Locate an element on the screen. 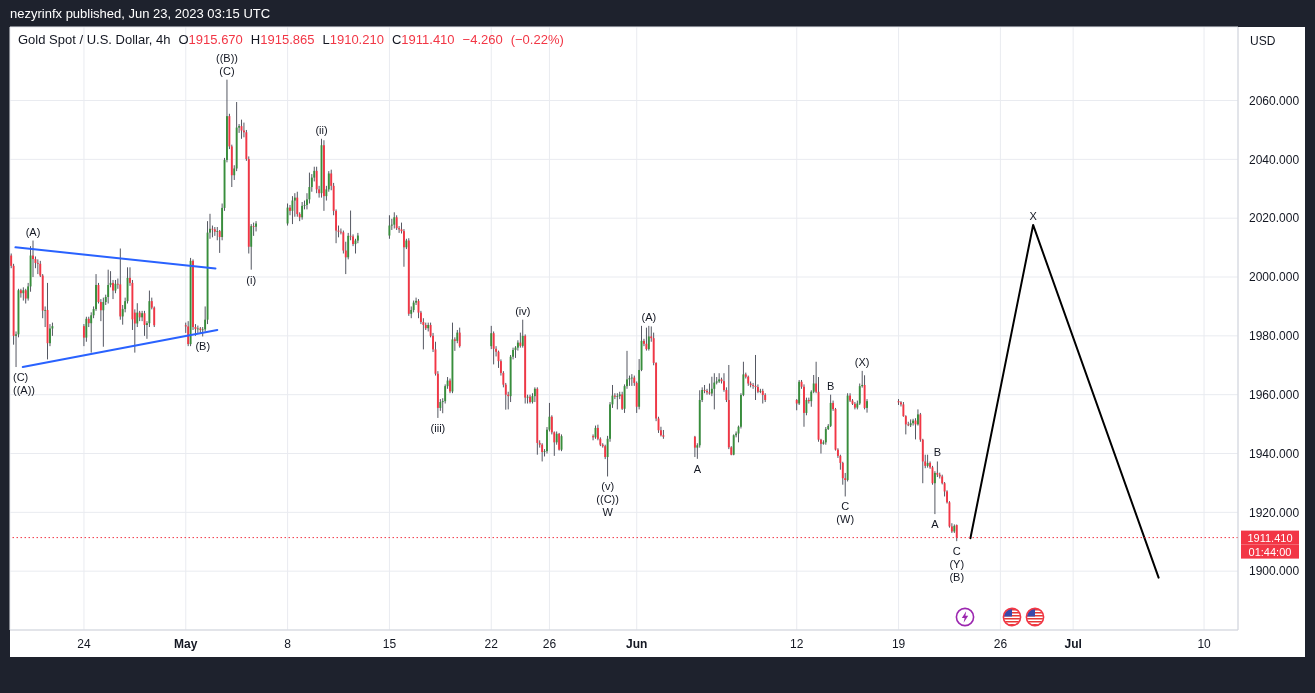  annotation: ((C)) is located at coordinates (607, 499).